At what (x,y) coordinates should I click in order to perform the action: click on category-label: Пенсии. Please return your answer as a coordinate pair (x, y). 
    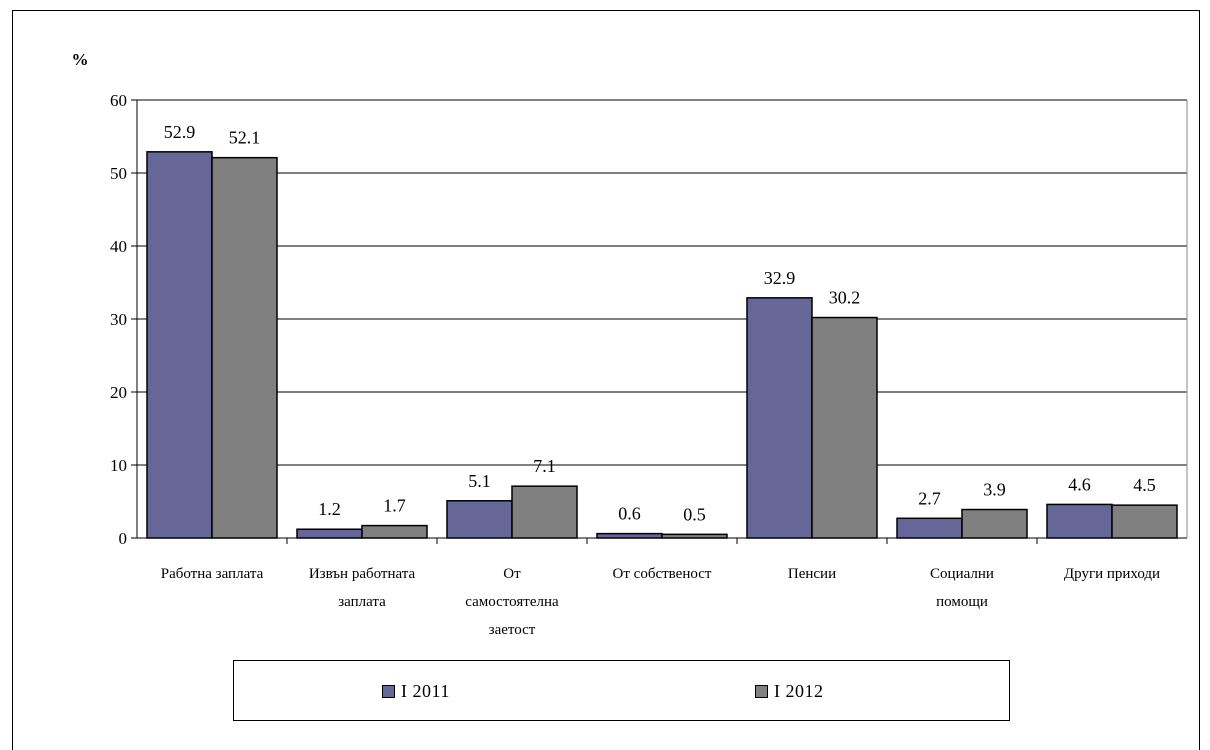
    Looking at the image, I should click on (812, 574).